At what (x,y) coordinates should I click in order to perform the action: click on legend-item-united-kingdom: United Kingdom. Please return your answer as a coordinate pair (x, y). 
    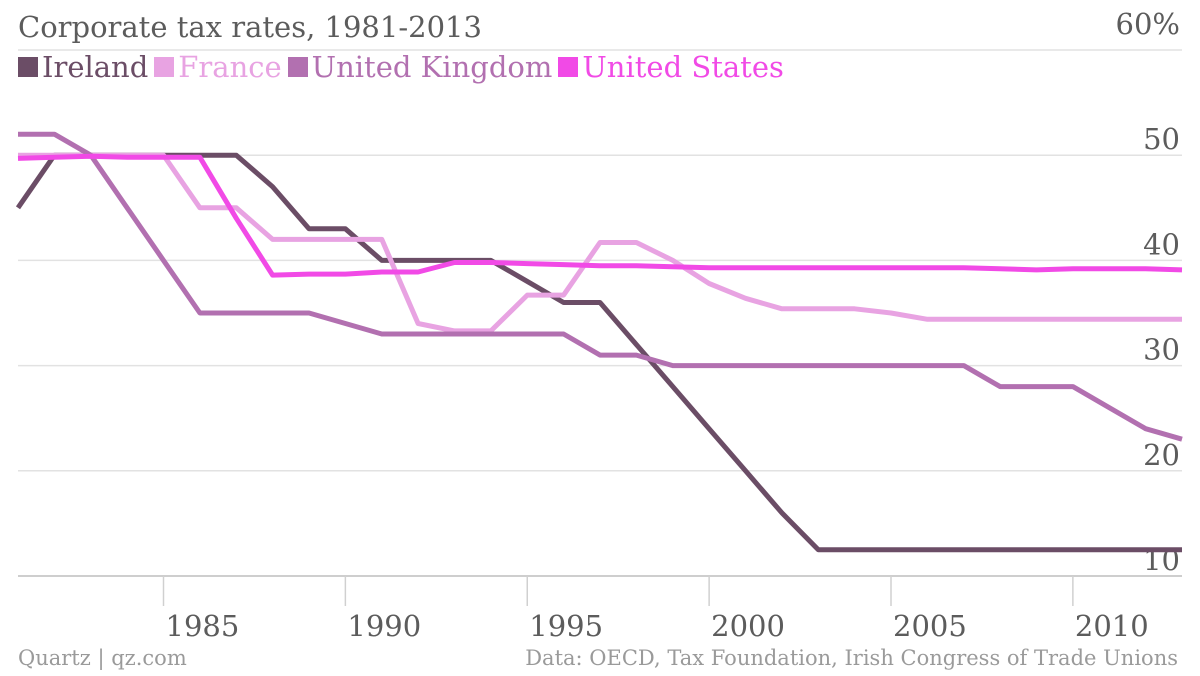
    Looking at the image, I should click on (420, 67).